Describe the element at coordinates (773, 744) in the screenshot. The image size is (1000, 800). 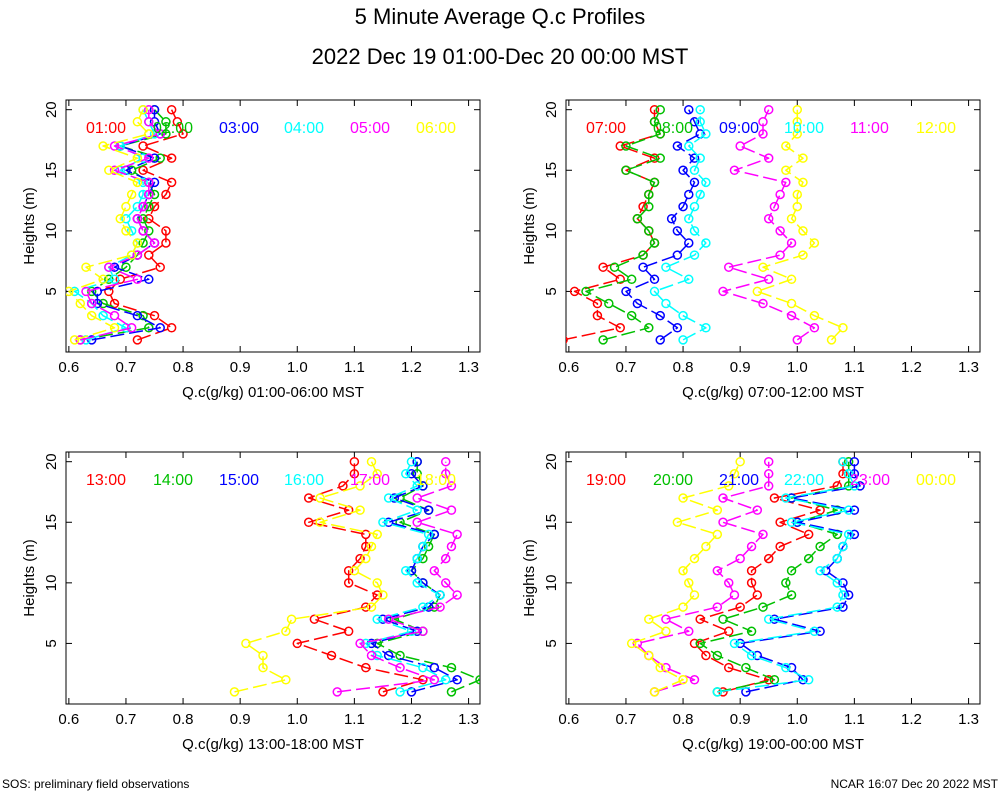
I see `x-axis-label: Q.c(g/kg) 19:00-00:00 MST` at that location.